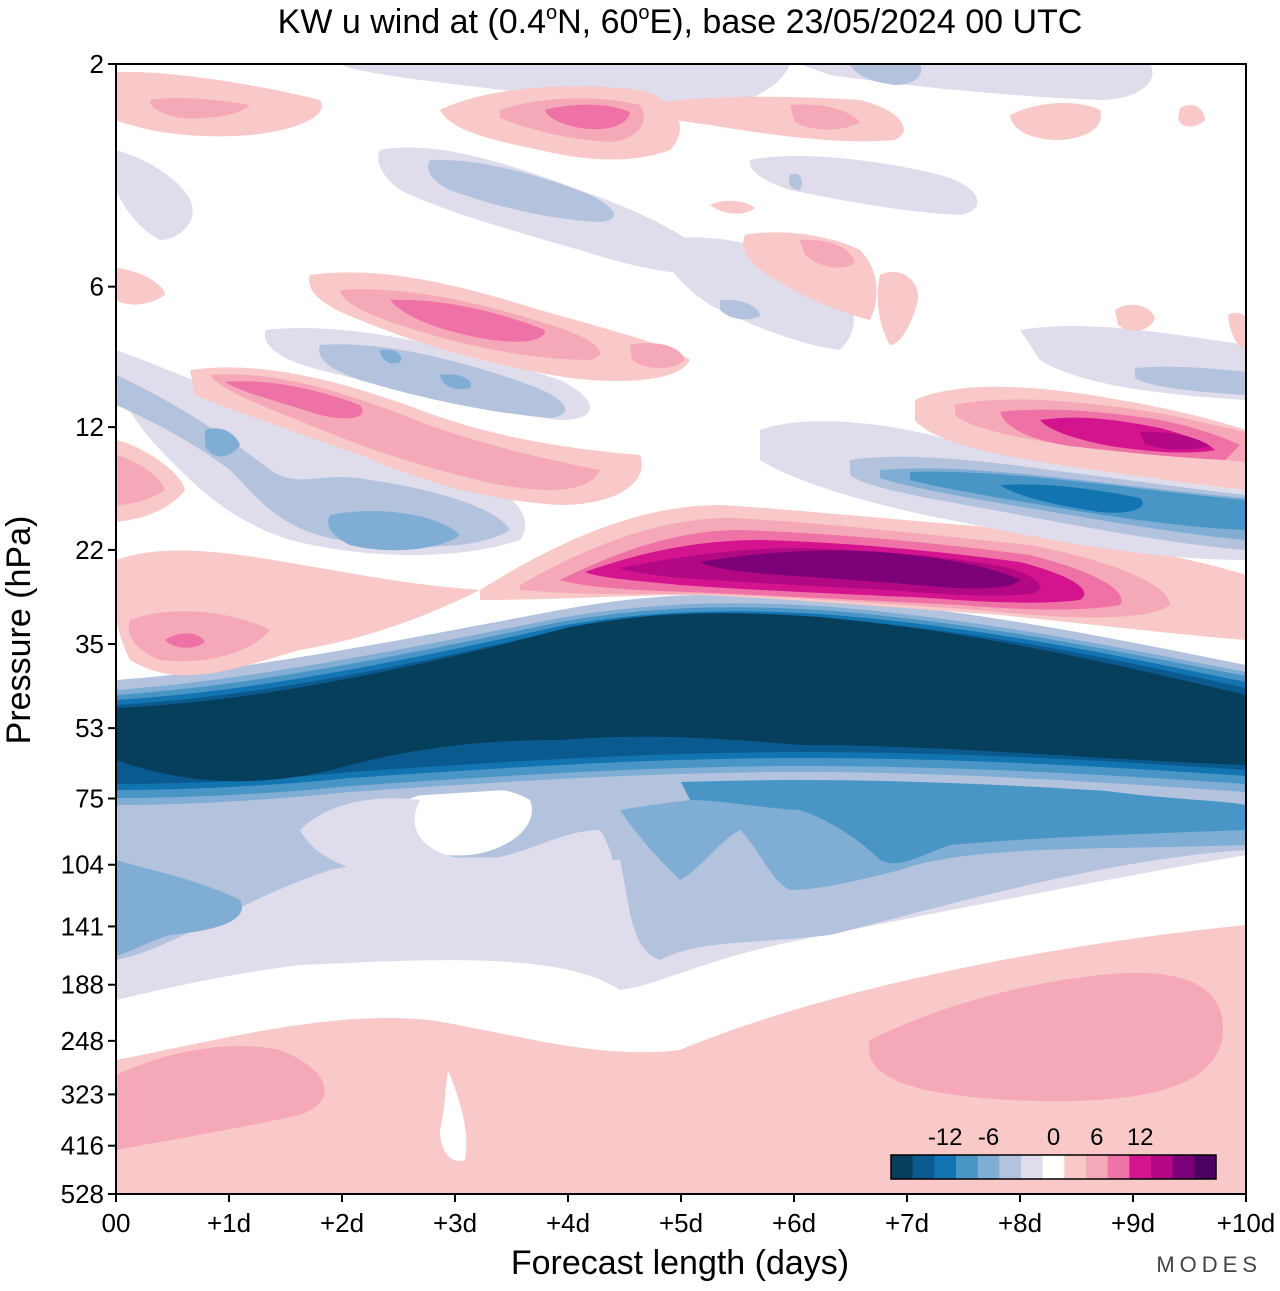 The image size is (1280, 1291). What do you see at coordinates (82, 1146) in the screenshot?
I see `y-tick-label: 416` at bounding box center [82, 1146].